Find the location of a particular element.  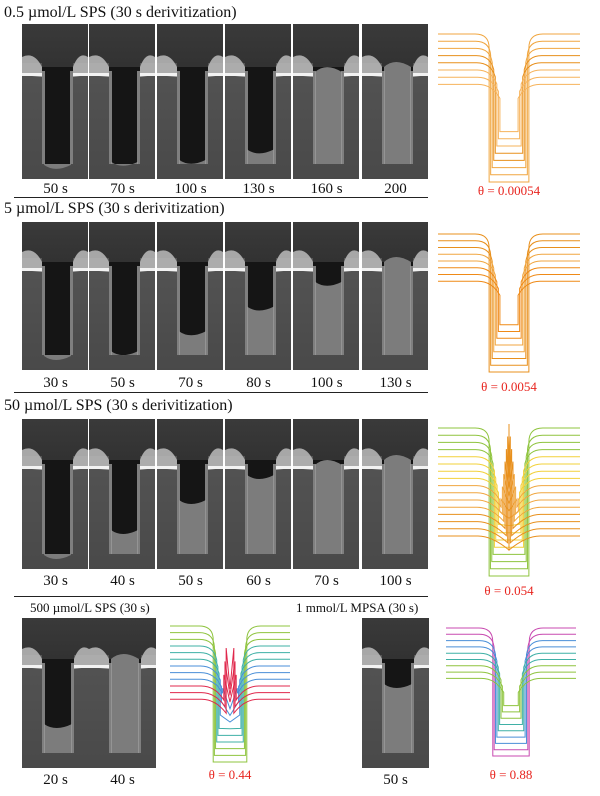

sem-panel-r1-c4 is located at coordinates (258, 101).